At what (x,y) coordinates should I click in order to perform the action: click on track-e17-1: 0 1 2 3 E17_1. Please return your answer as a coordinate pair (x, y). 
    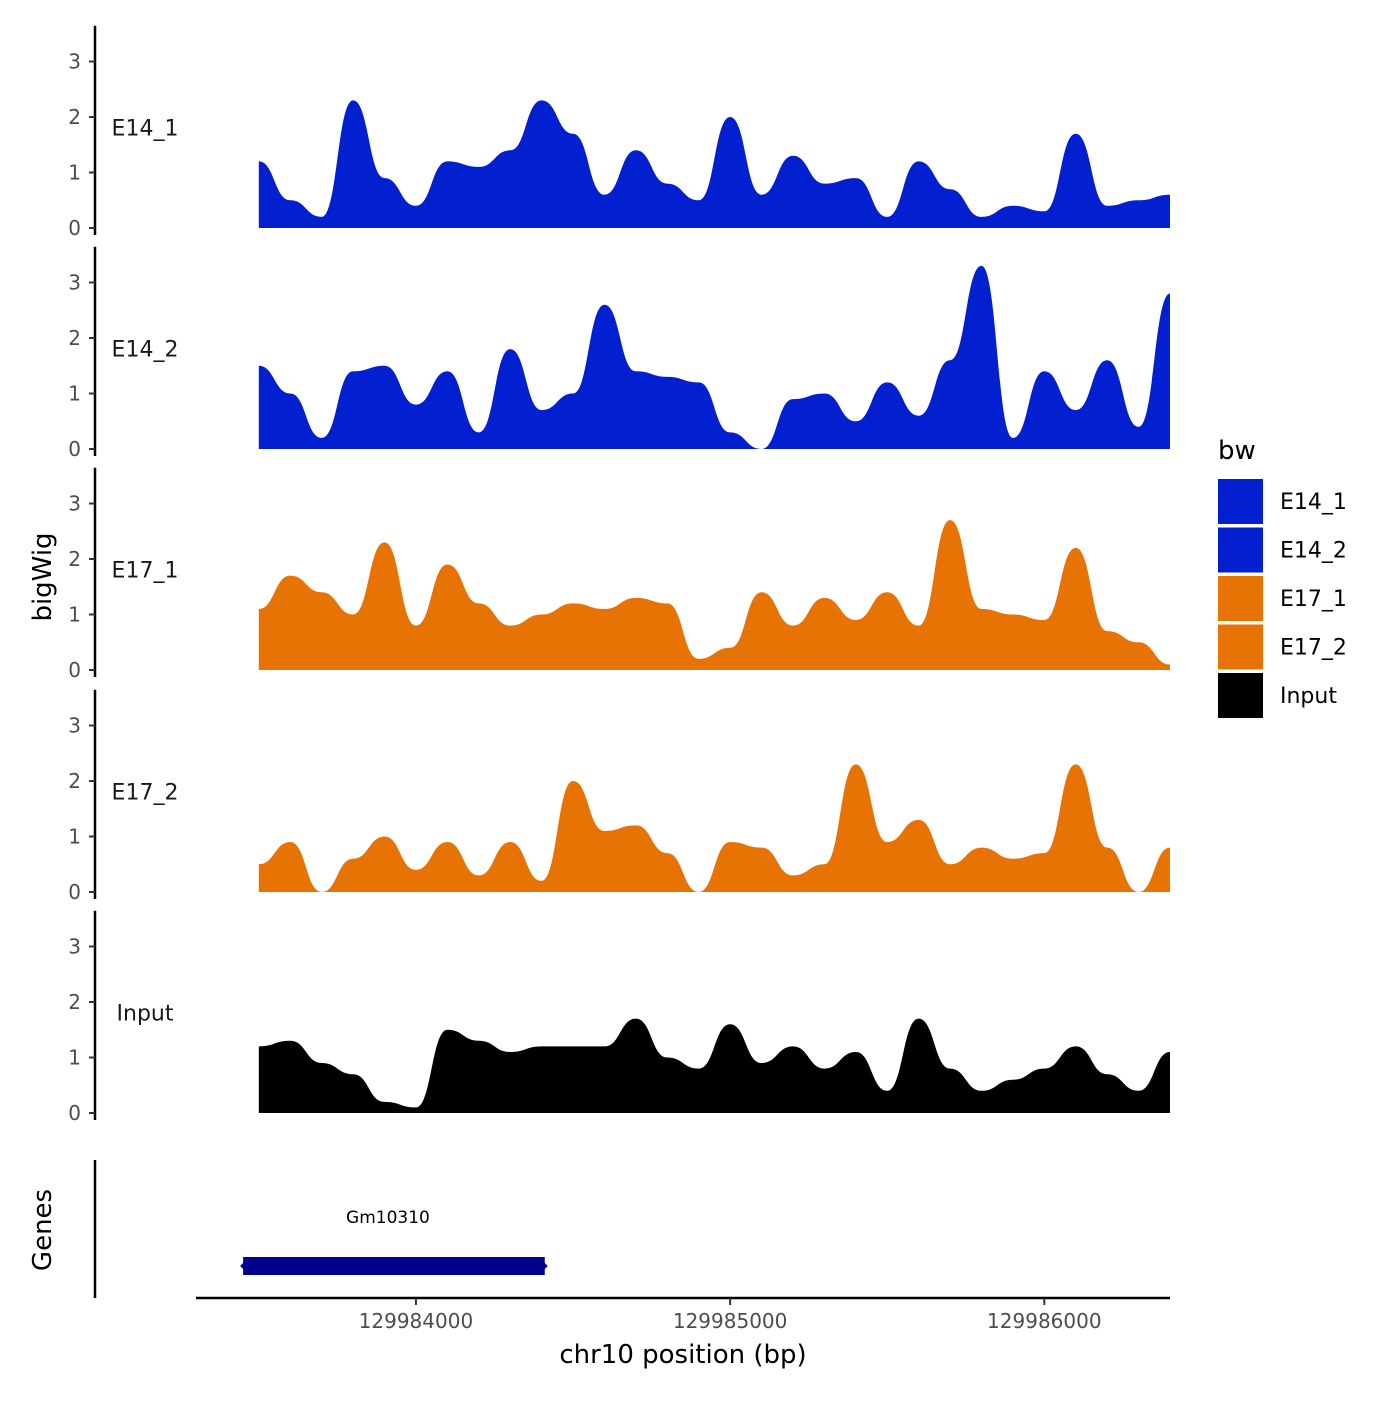
    Looking at the image, I should click on (619, 574).